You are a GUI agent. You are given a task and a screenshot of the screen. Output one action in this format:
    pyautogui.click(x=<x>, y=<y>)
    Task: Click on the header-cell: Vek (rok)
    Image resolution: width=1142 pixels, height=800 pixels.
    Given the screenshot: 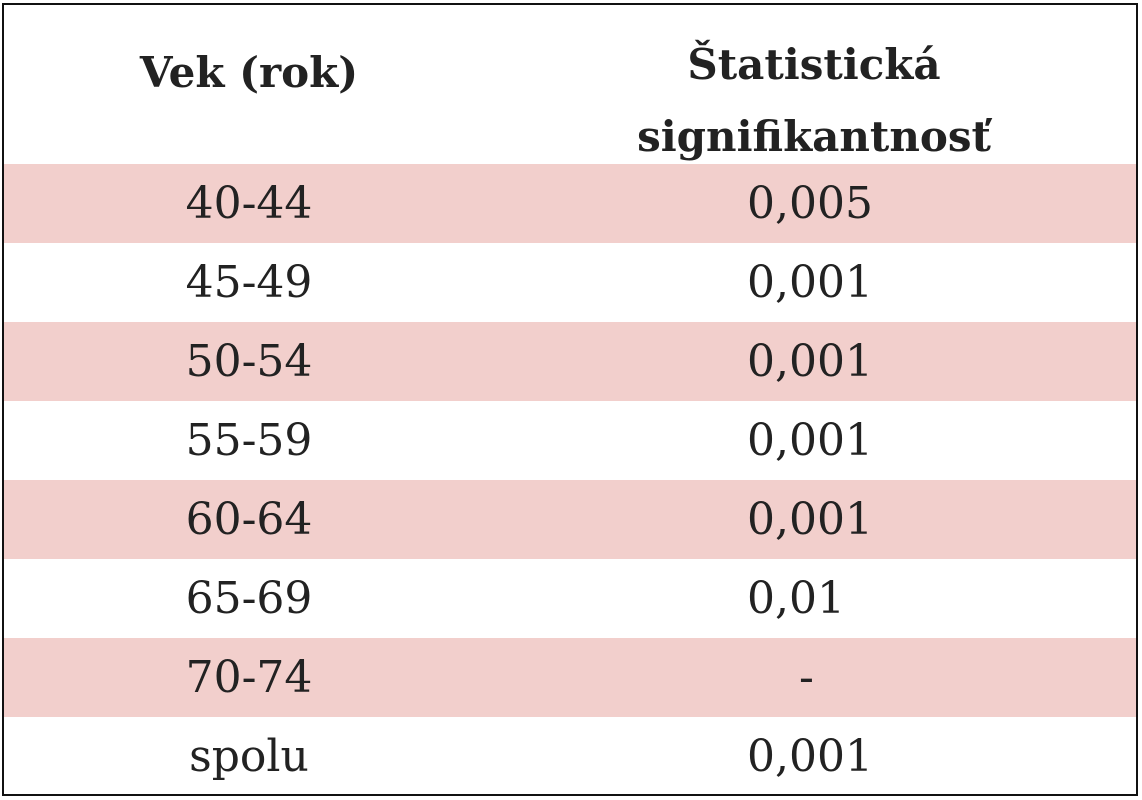 What is the action you would take?
    pyautogui.click(x=249, y=72)
    